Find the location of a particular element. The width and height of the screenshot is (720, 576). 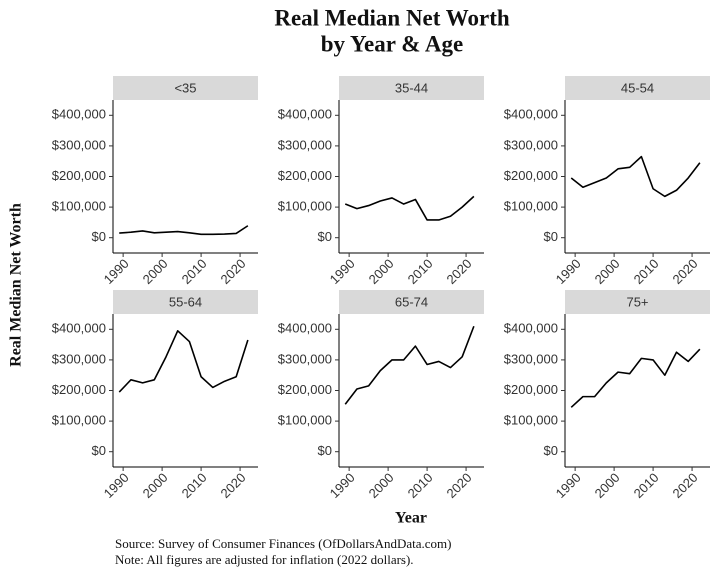

chart-title: by Year & Age is located at coordinates (392, 43).